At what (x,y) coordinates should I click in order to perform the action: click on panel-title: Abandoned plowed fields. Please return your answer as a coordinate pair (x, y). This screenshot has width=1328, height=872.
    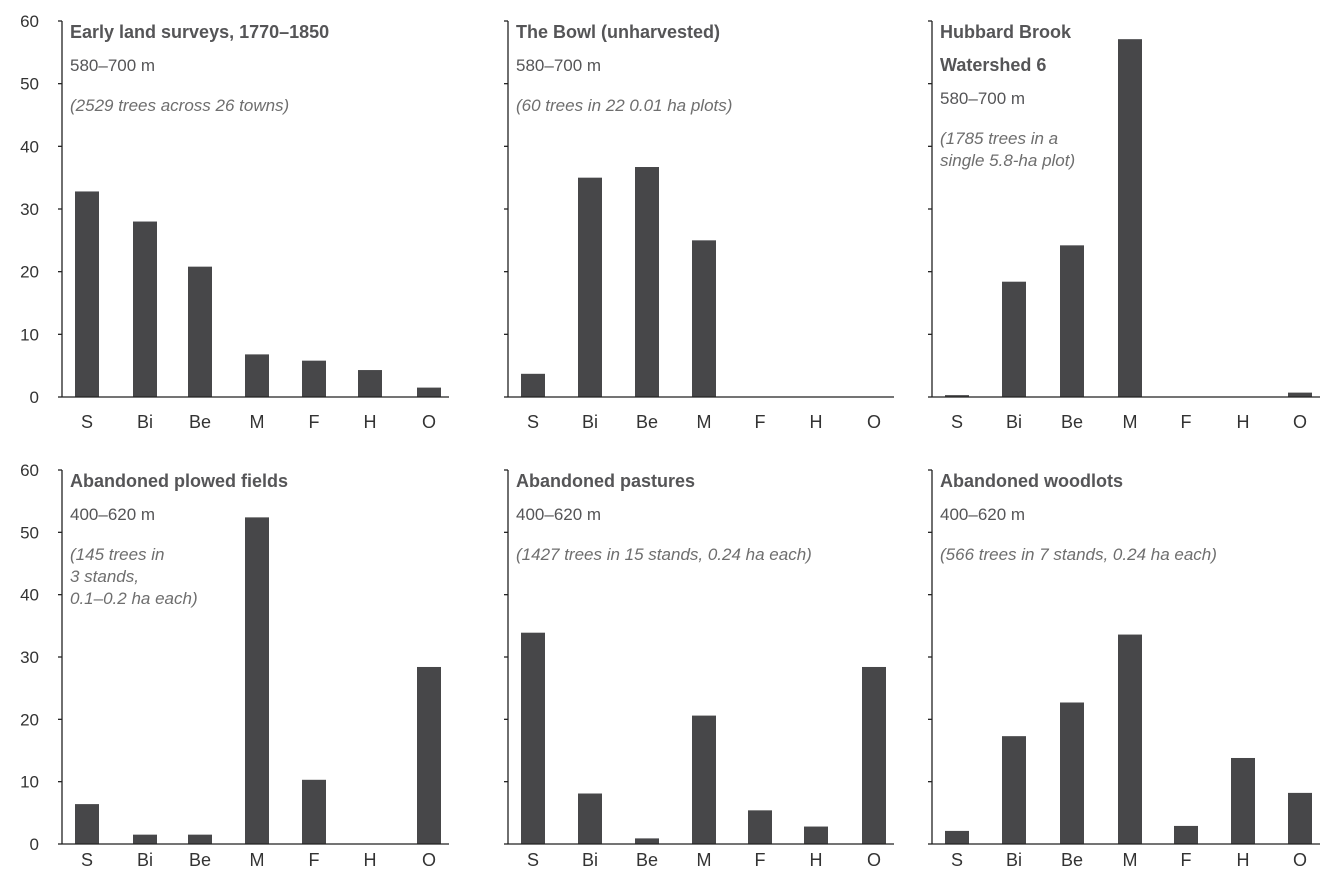
    Looking at the image, I should click on (179, 481).